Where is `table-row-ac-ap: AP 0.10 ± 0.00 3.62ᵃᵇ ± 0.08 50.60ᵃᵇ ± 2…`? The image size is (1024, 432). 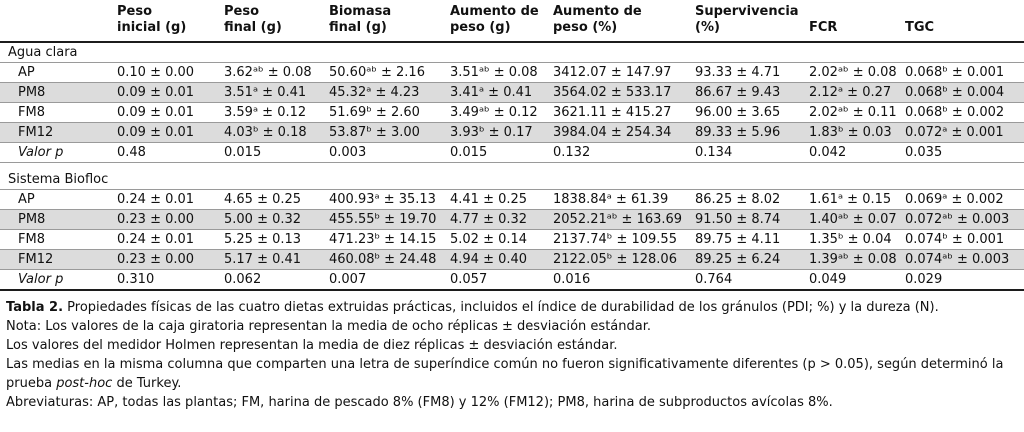
table-row-ac-ap: AP 0.10 ± 0.00 3.62ᵃᵇ ± 0.08 50.60ᵃᵇ ± 2… is located at coordinates (512, 72).